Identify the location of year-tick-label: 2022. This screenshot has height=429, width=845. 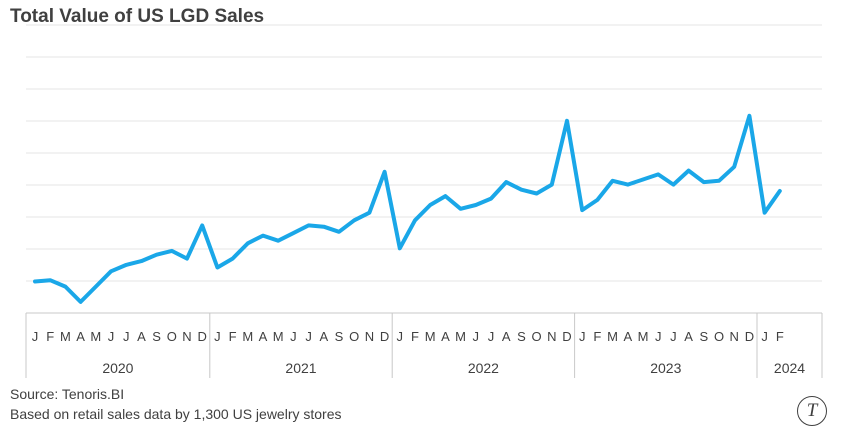
(483, 368).